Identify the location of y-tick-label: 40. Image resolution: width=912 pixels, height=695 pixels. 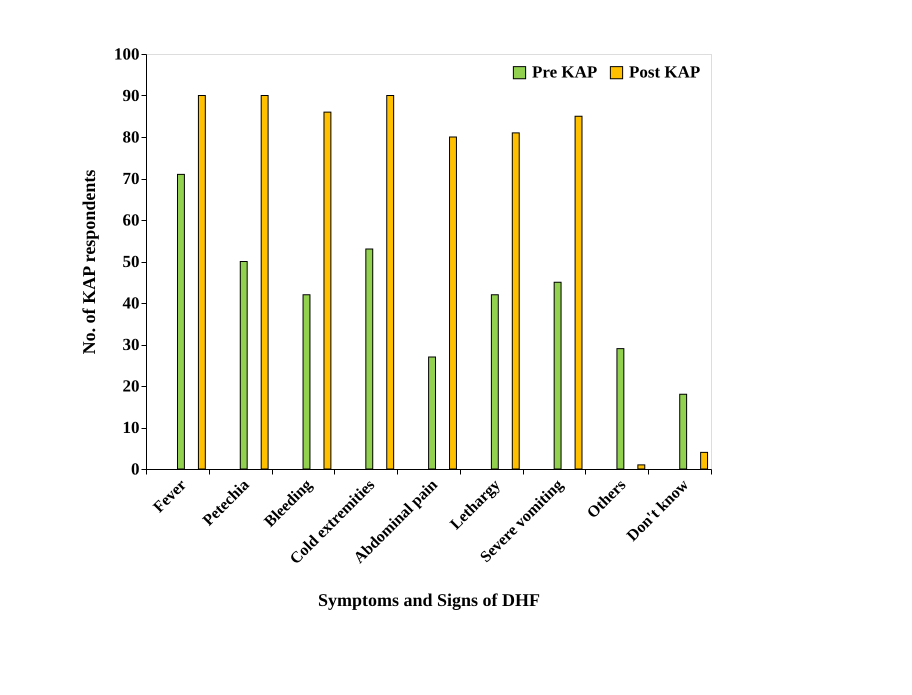
(131, 303).